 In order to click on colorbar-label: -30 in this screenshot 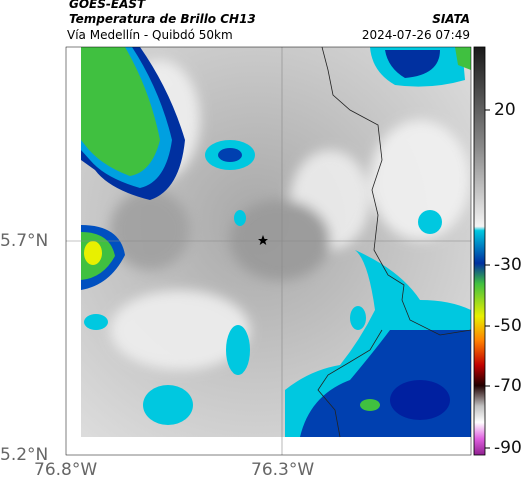, I will do `click(508, 265)`.